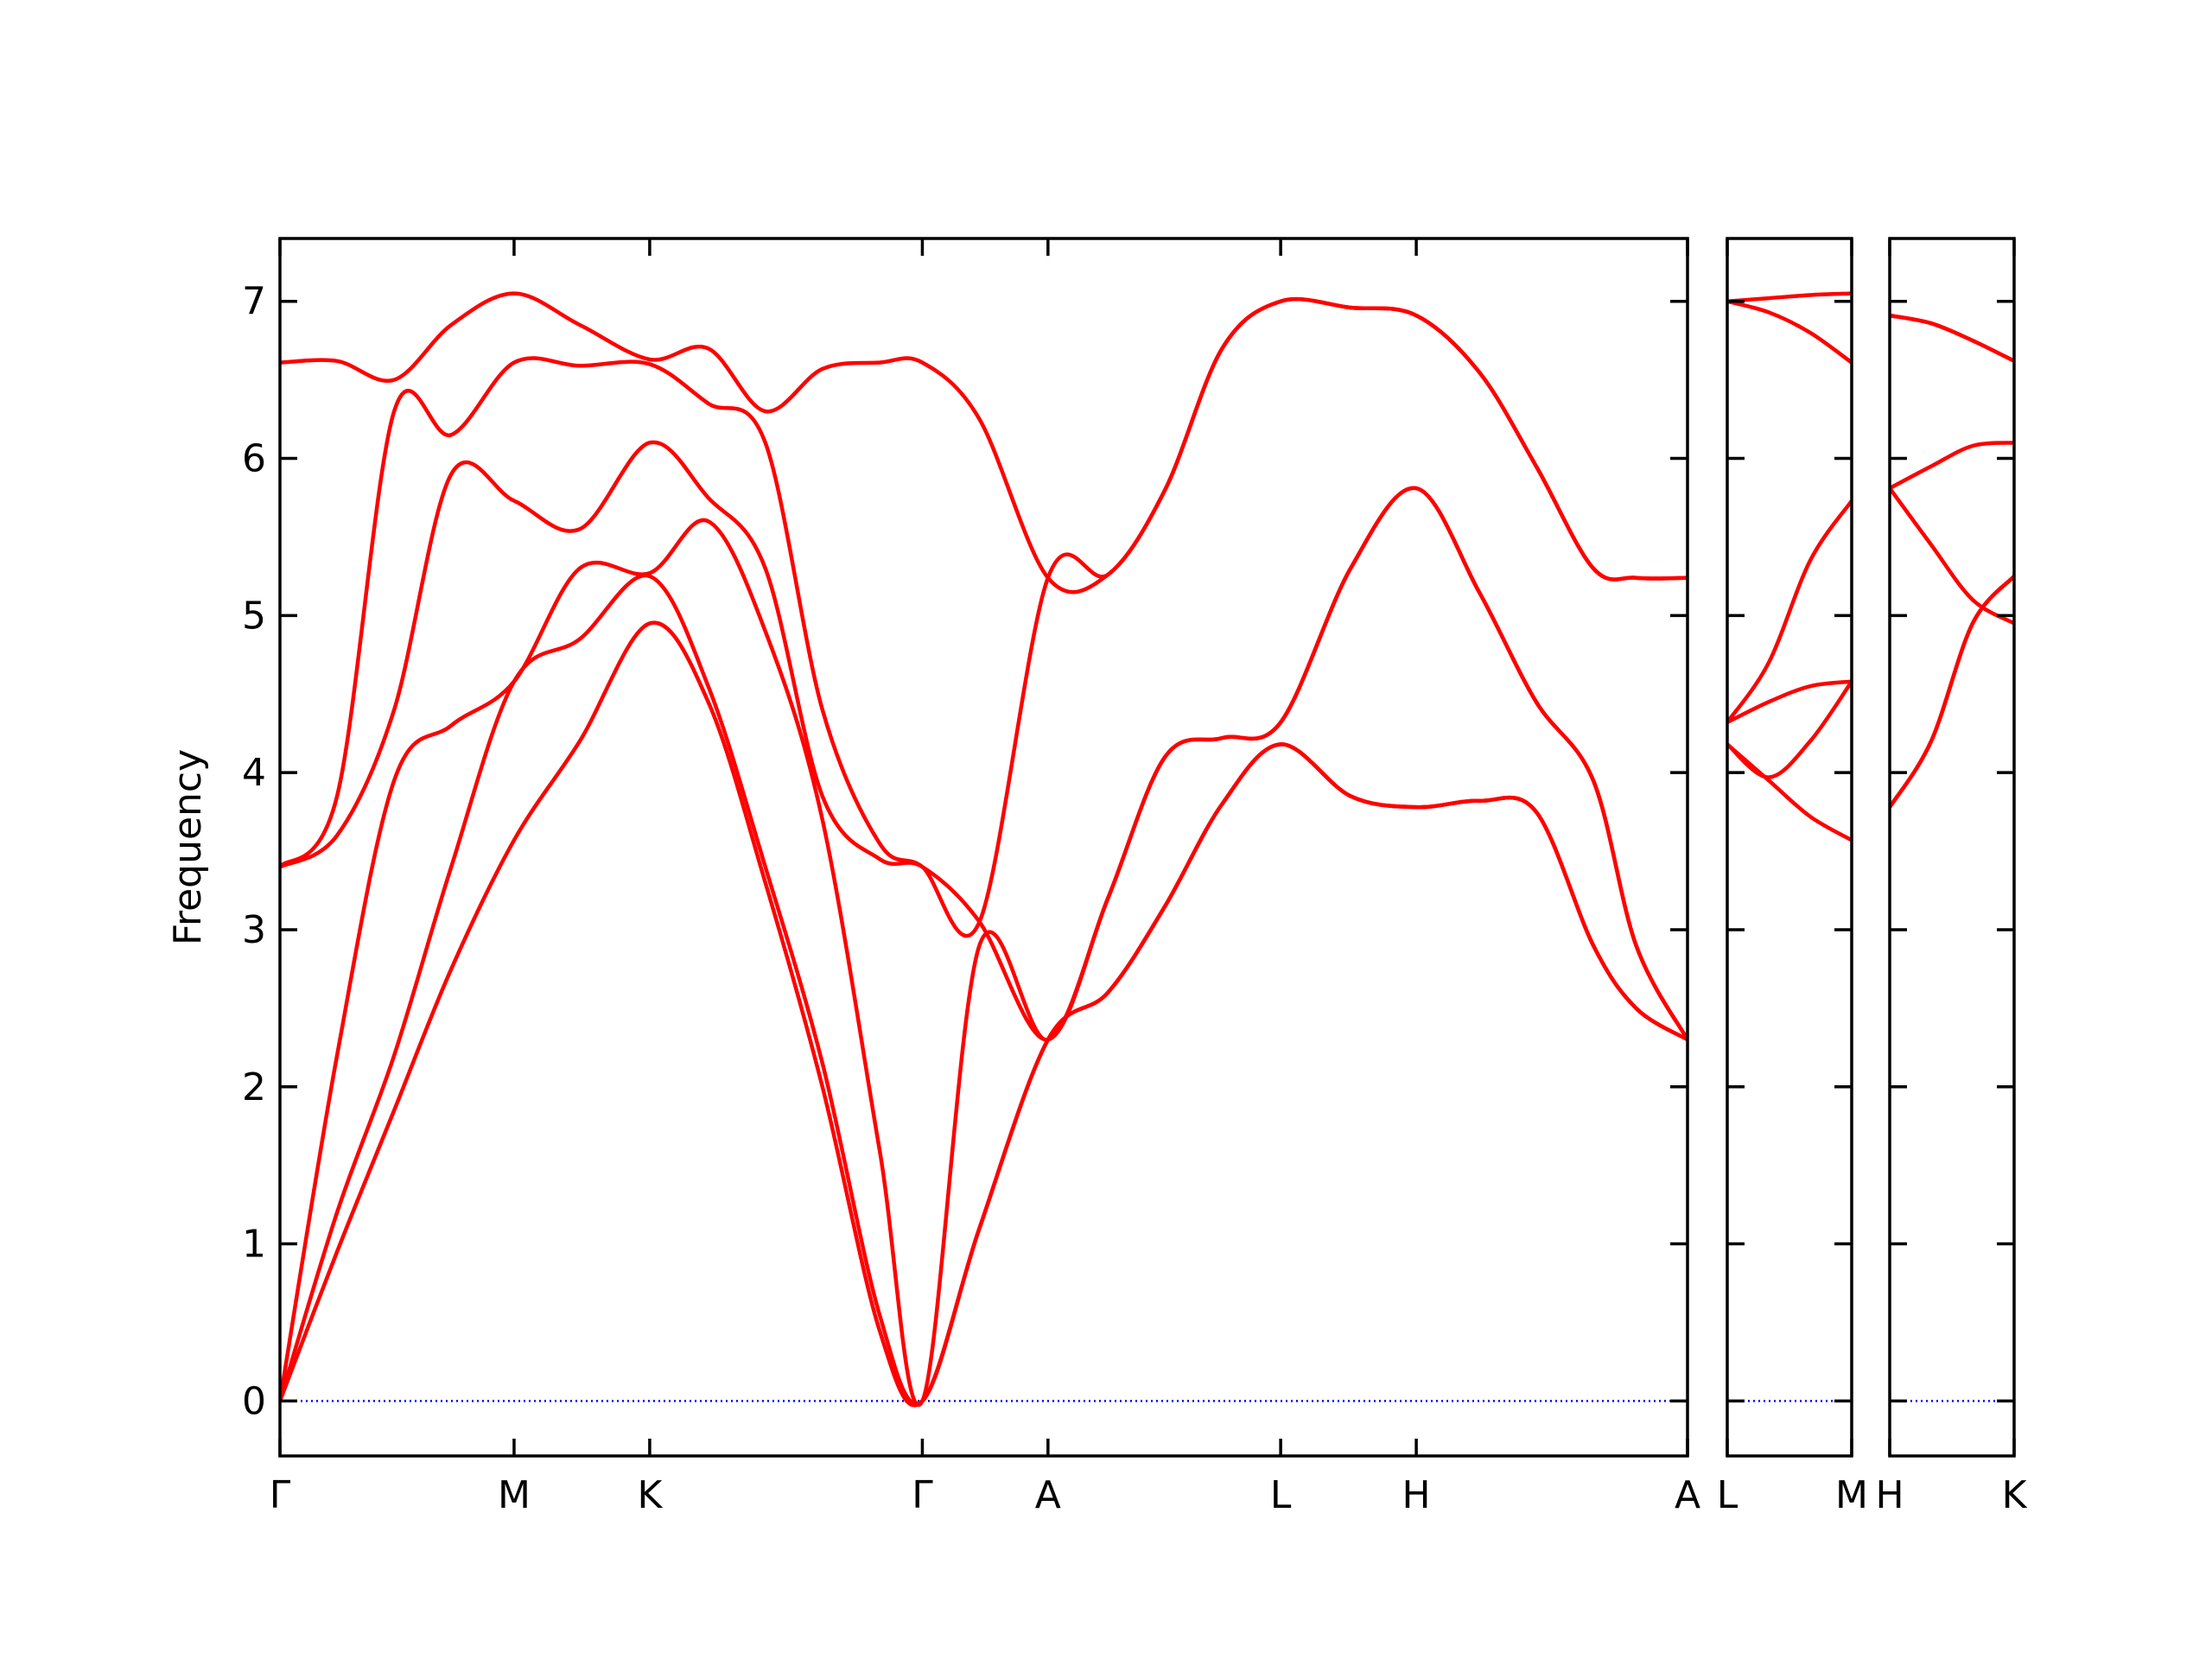 This screenshot has height=1659, width=2212. Describe the element at coordinates (188, 847) in the screenshot. I see `y-axis-label: Frequency` at that location.